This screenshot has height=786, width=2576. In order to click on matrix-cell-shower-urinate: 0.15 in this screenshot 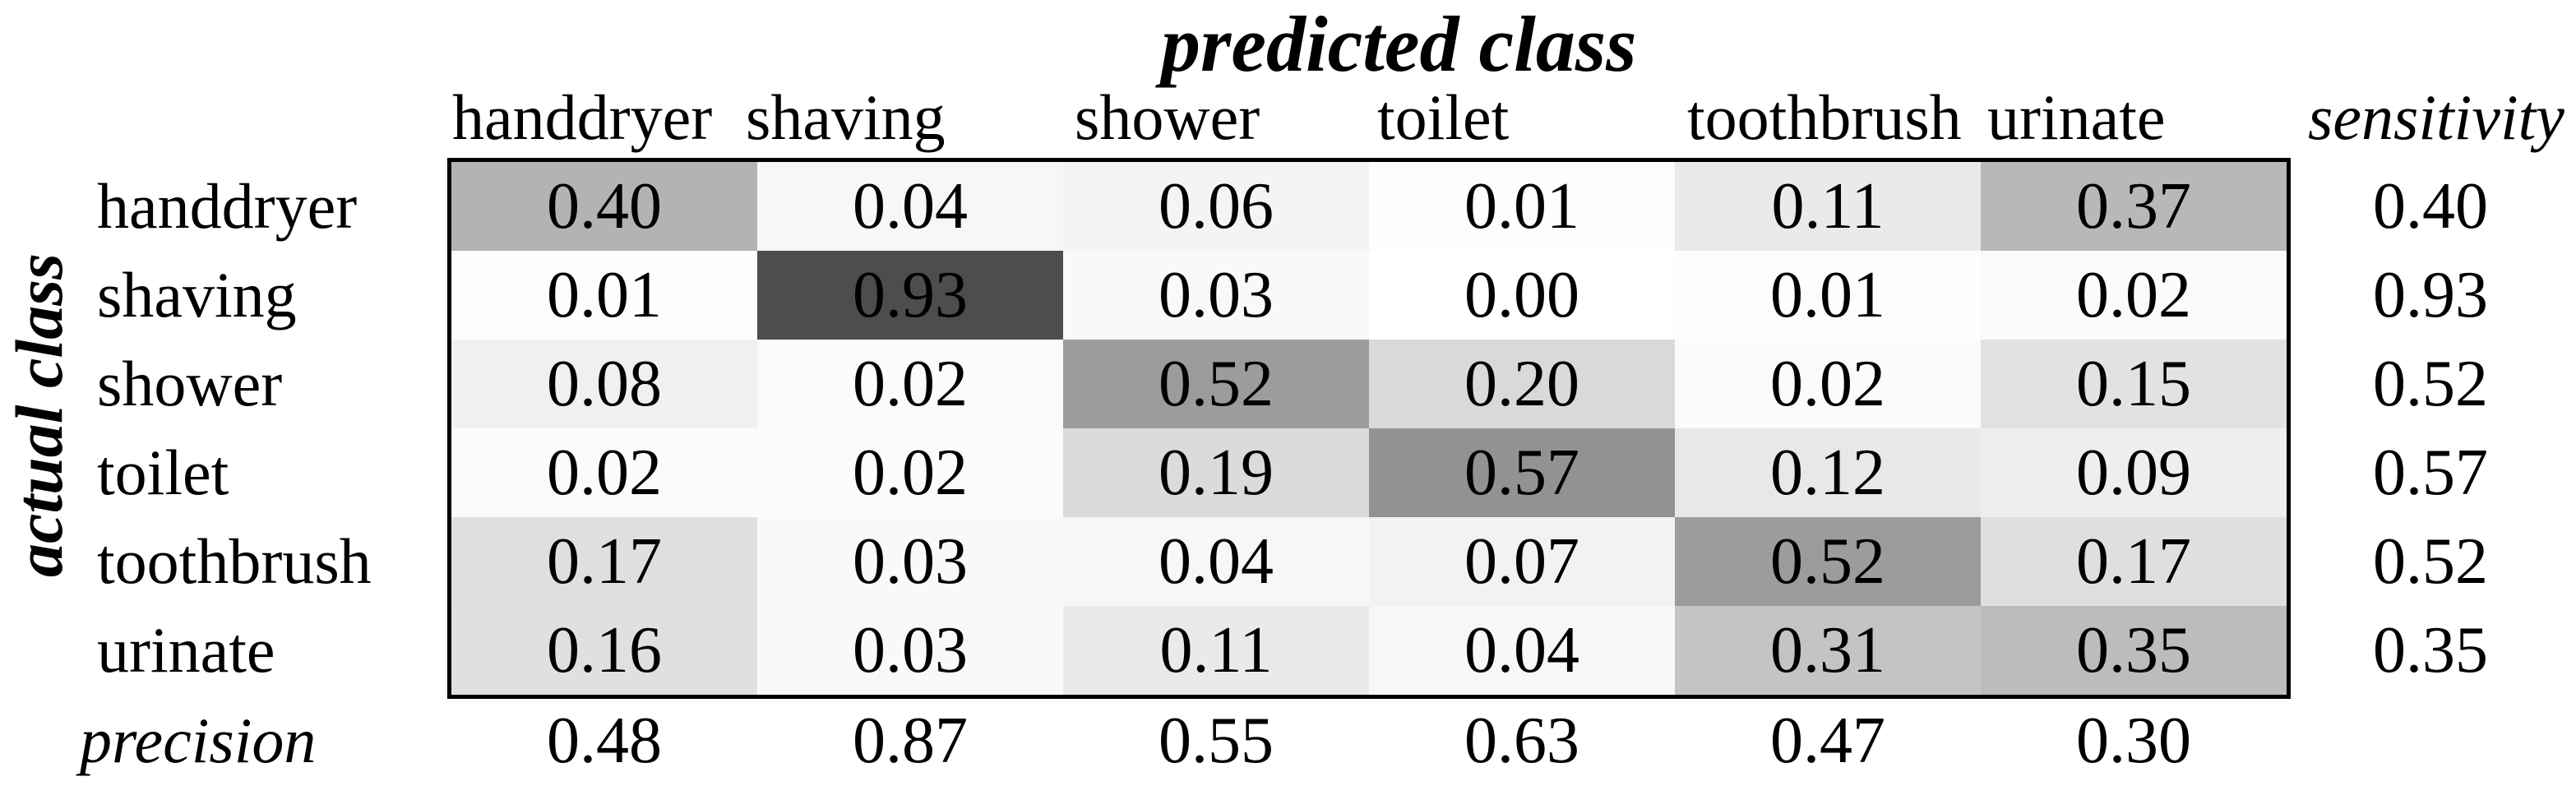, I will do `click(2134, 384)`.